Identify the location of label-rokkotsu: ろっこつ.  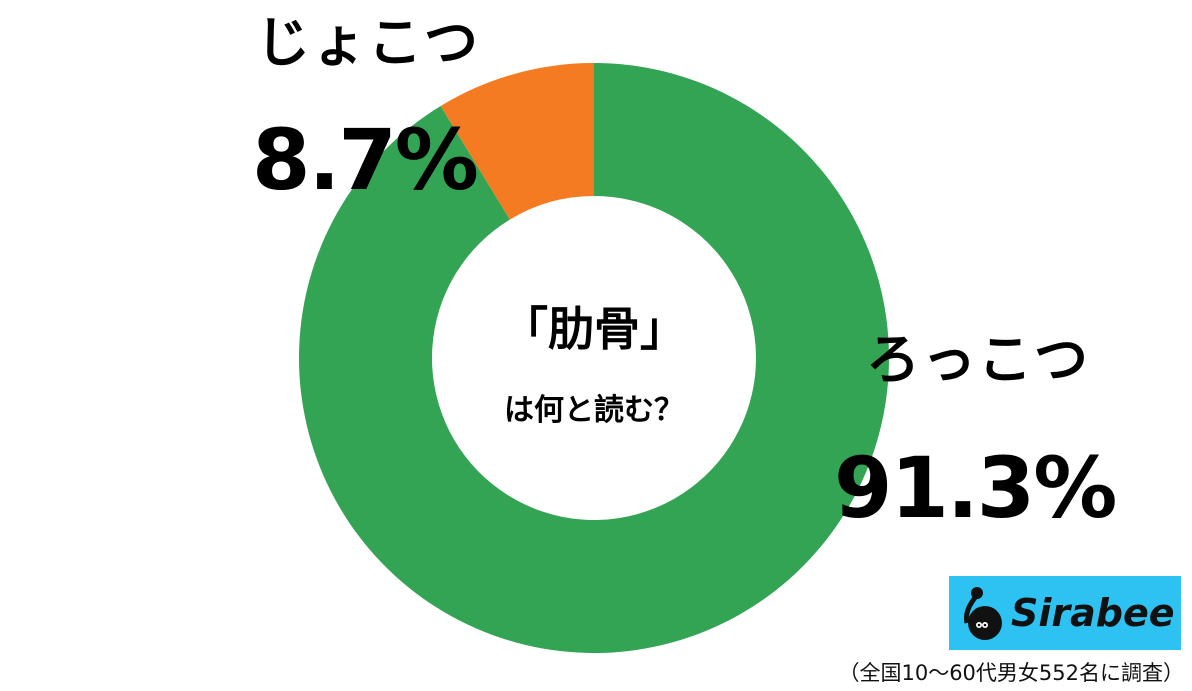
(978, 359).